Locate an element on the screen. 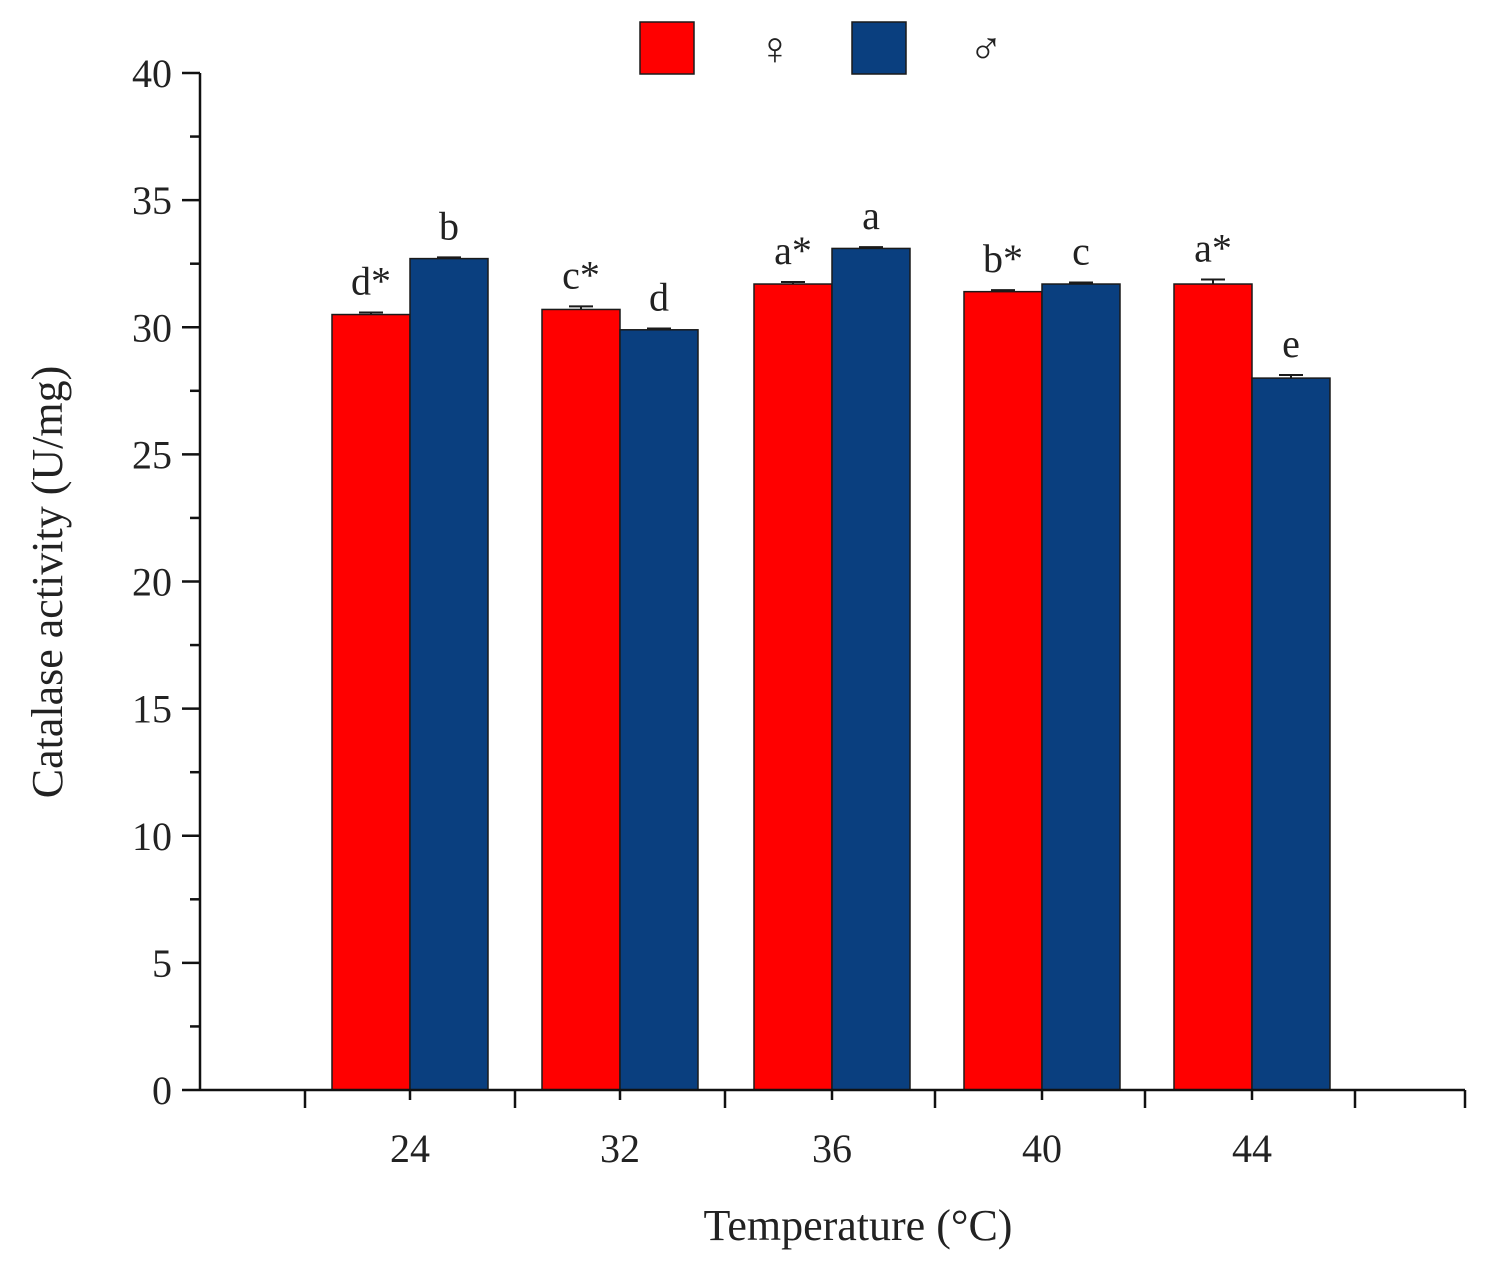 The image size is (1487, 1267). y-tick-label-25: 25 is located at coordinates (152, 454).